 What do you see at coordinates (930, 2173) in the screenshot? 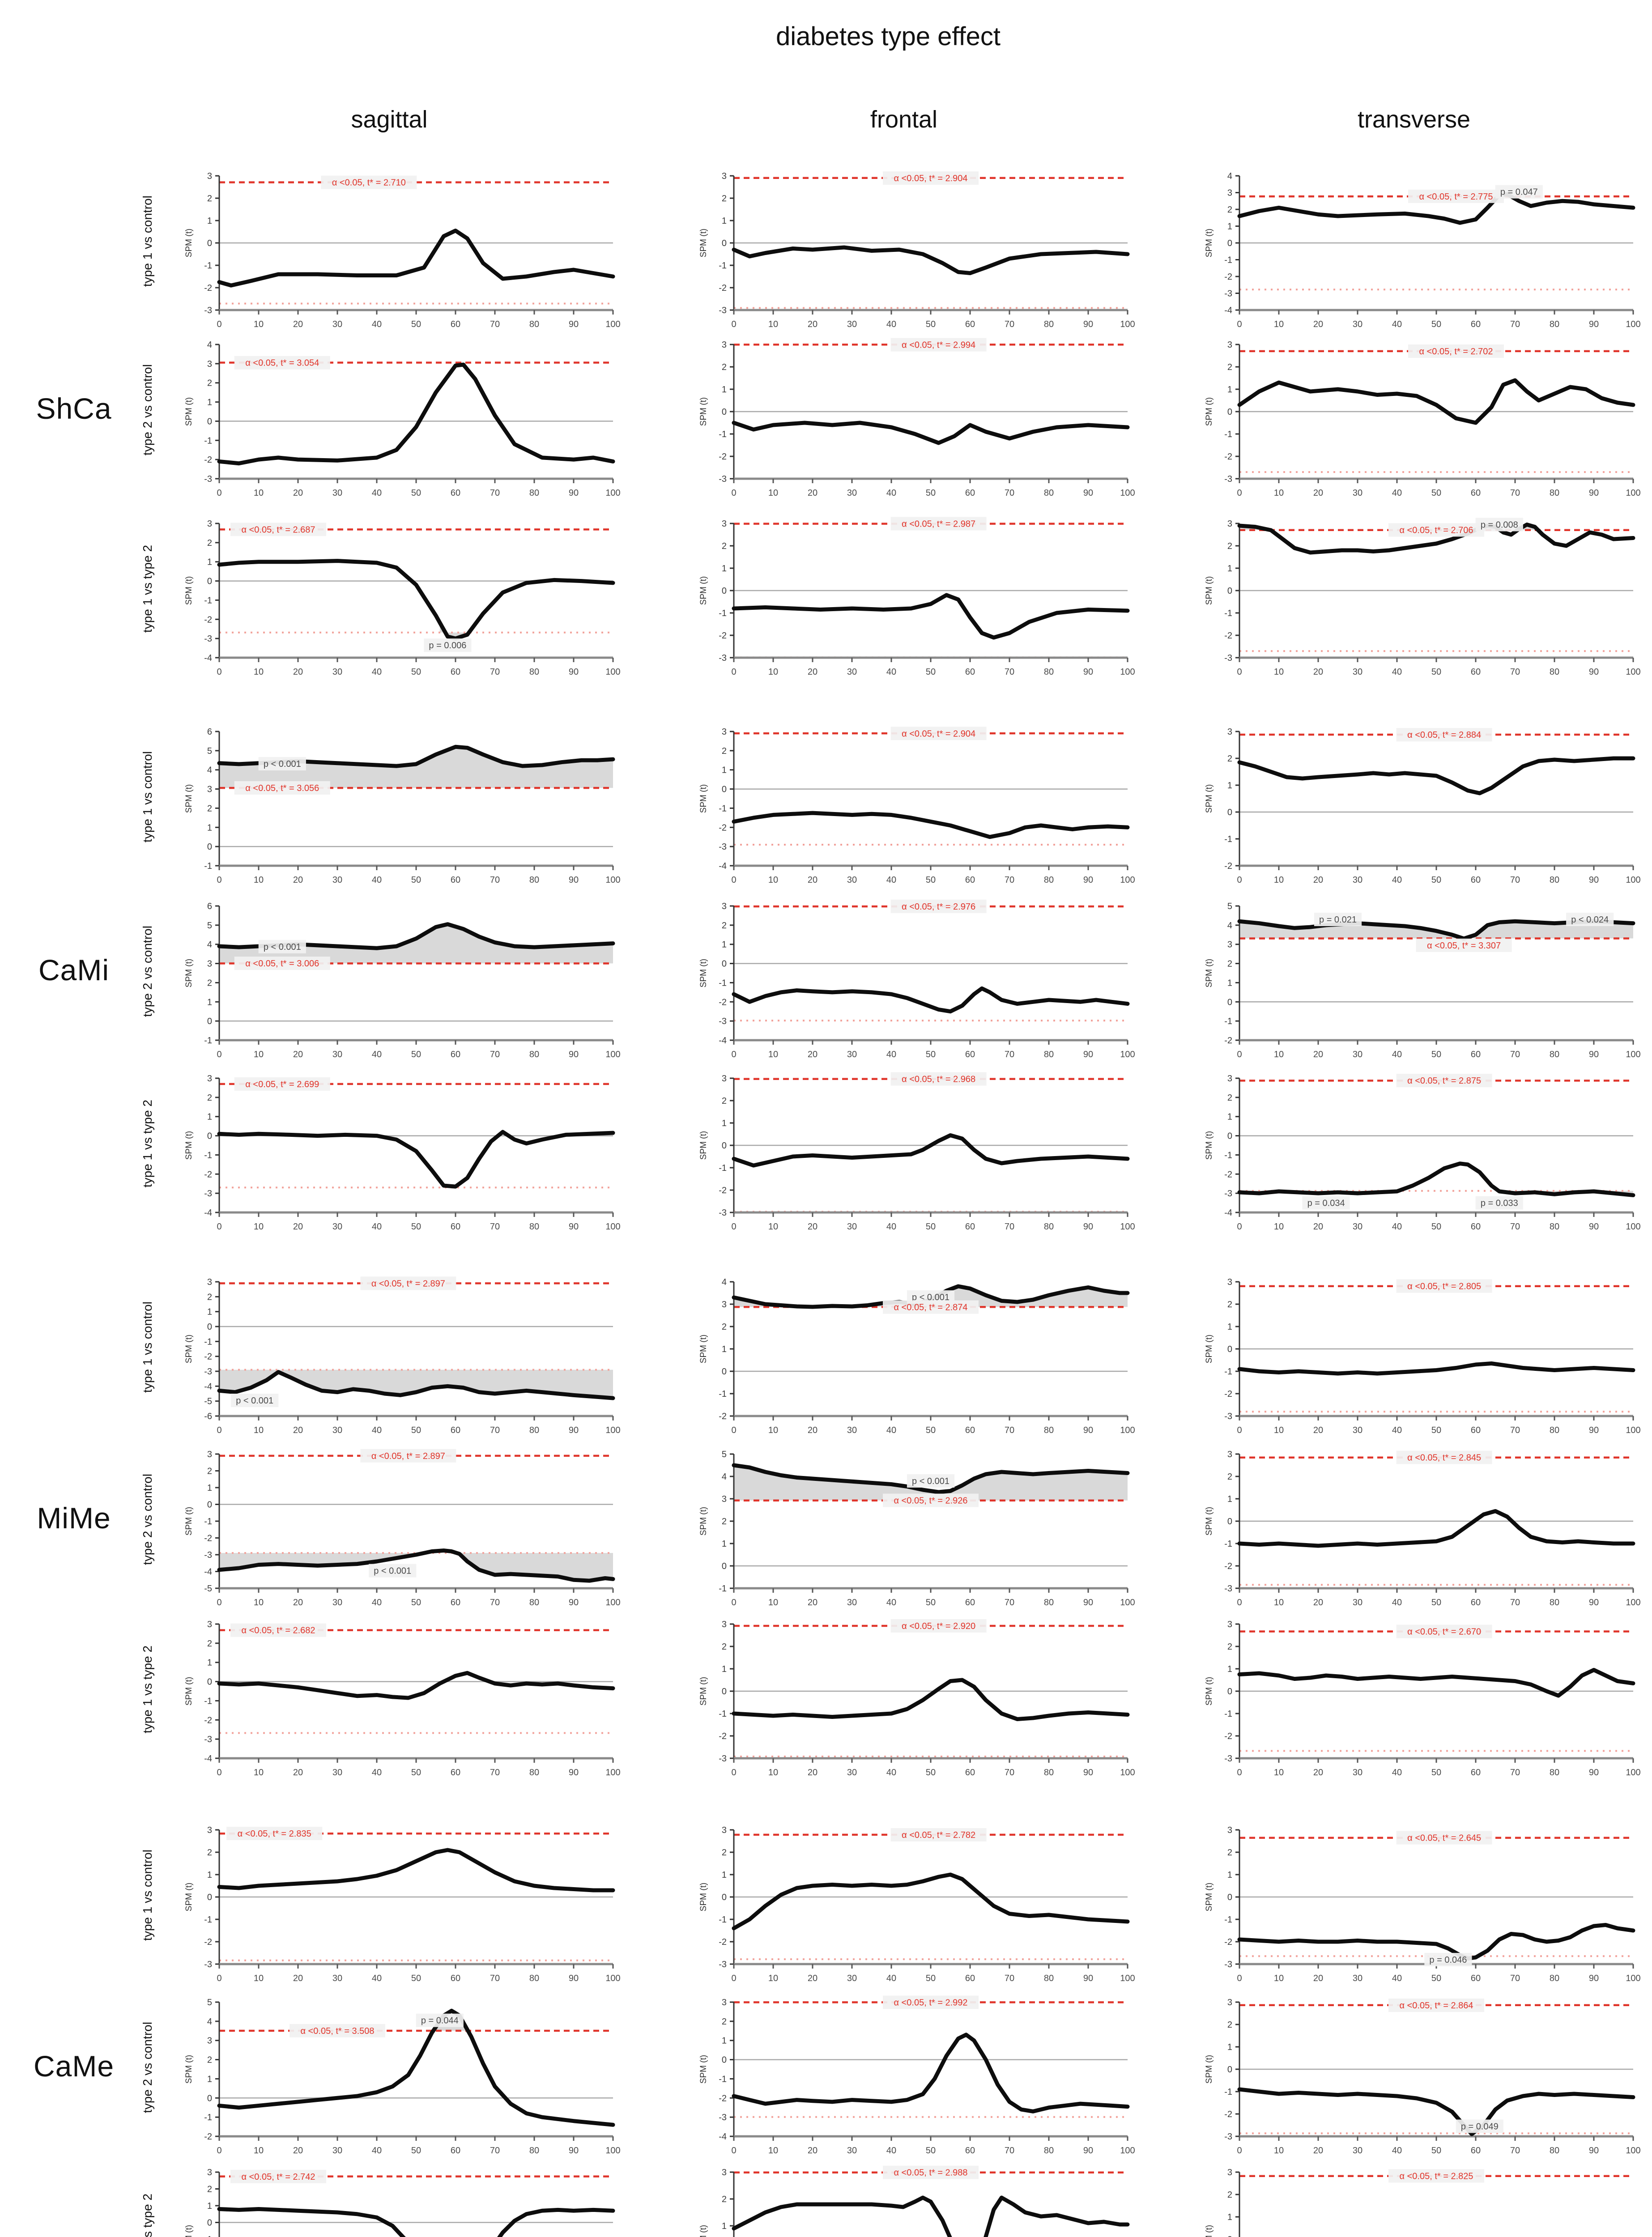
I see `svg-text: α <0.05, t* = 2.988` at bounding box center [930, 2173].